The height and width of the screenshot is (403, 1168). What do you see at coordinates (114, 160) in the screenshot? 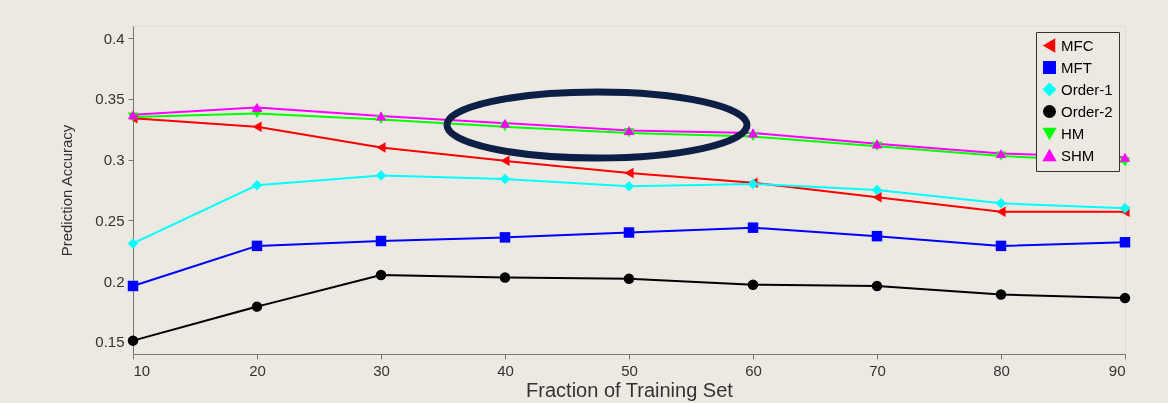
I see `y-tick-label: 0.3` at bounding box center [114, 160].